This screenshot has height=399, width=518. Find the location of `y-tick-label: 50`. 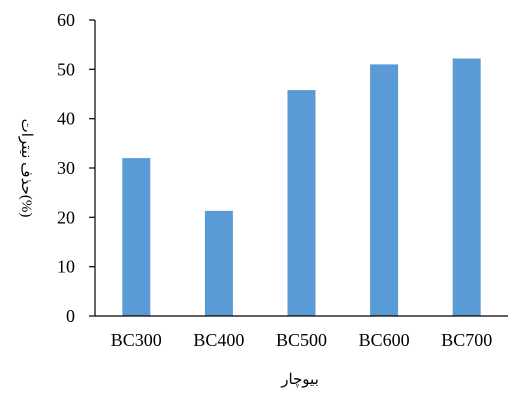

y-tick-label: 50 is located at coordinates (66, 69).